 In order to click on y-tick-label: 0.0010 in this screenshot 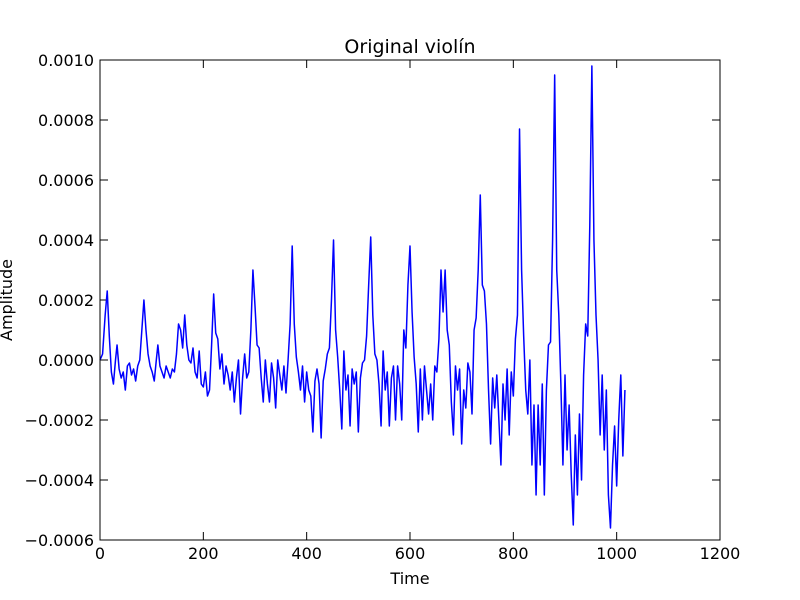, I will do `click(66, 60)`.